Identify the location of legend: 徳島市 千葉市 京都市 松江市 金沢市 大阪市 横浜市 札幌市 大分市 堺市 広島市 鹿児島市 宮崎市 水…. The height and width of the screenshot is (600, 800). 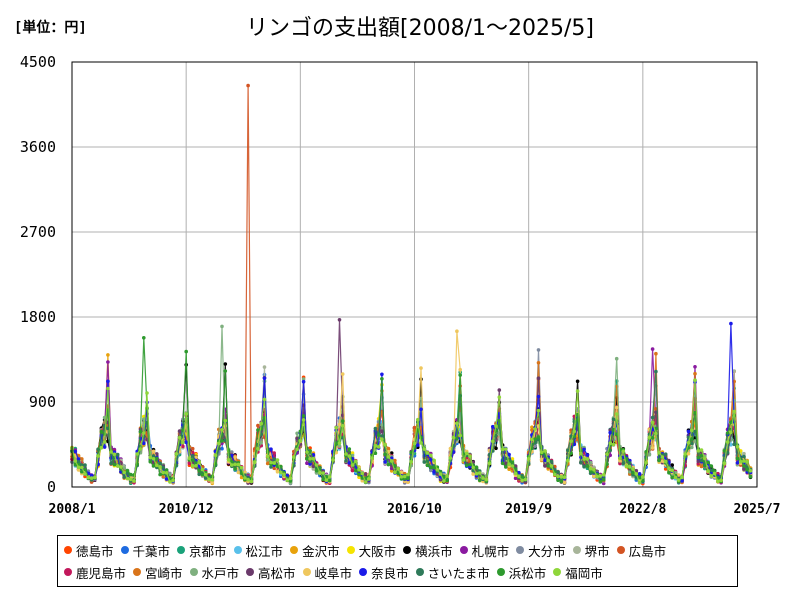
(397, 561).